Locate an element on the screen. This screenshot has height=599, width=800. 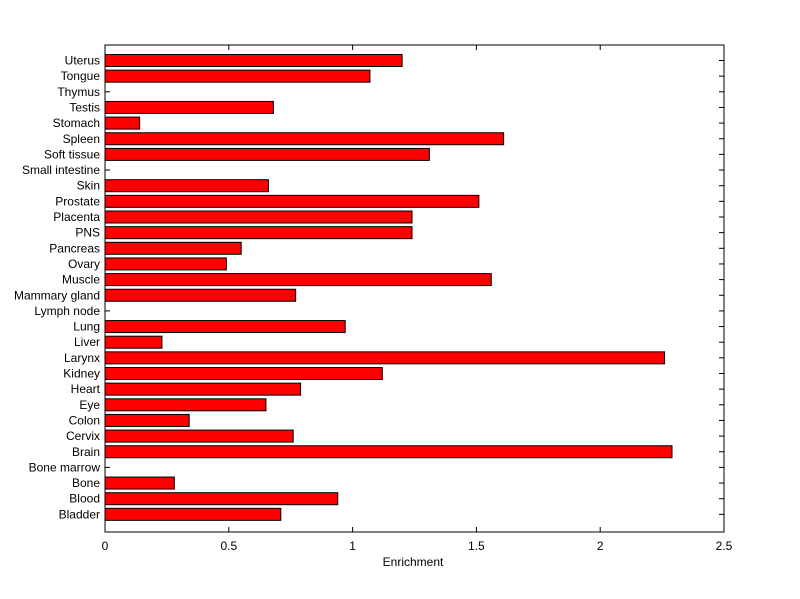
bar-spleen is located at coordinates (304, 139).